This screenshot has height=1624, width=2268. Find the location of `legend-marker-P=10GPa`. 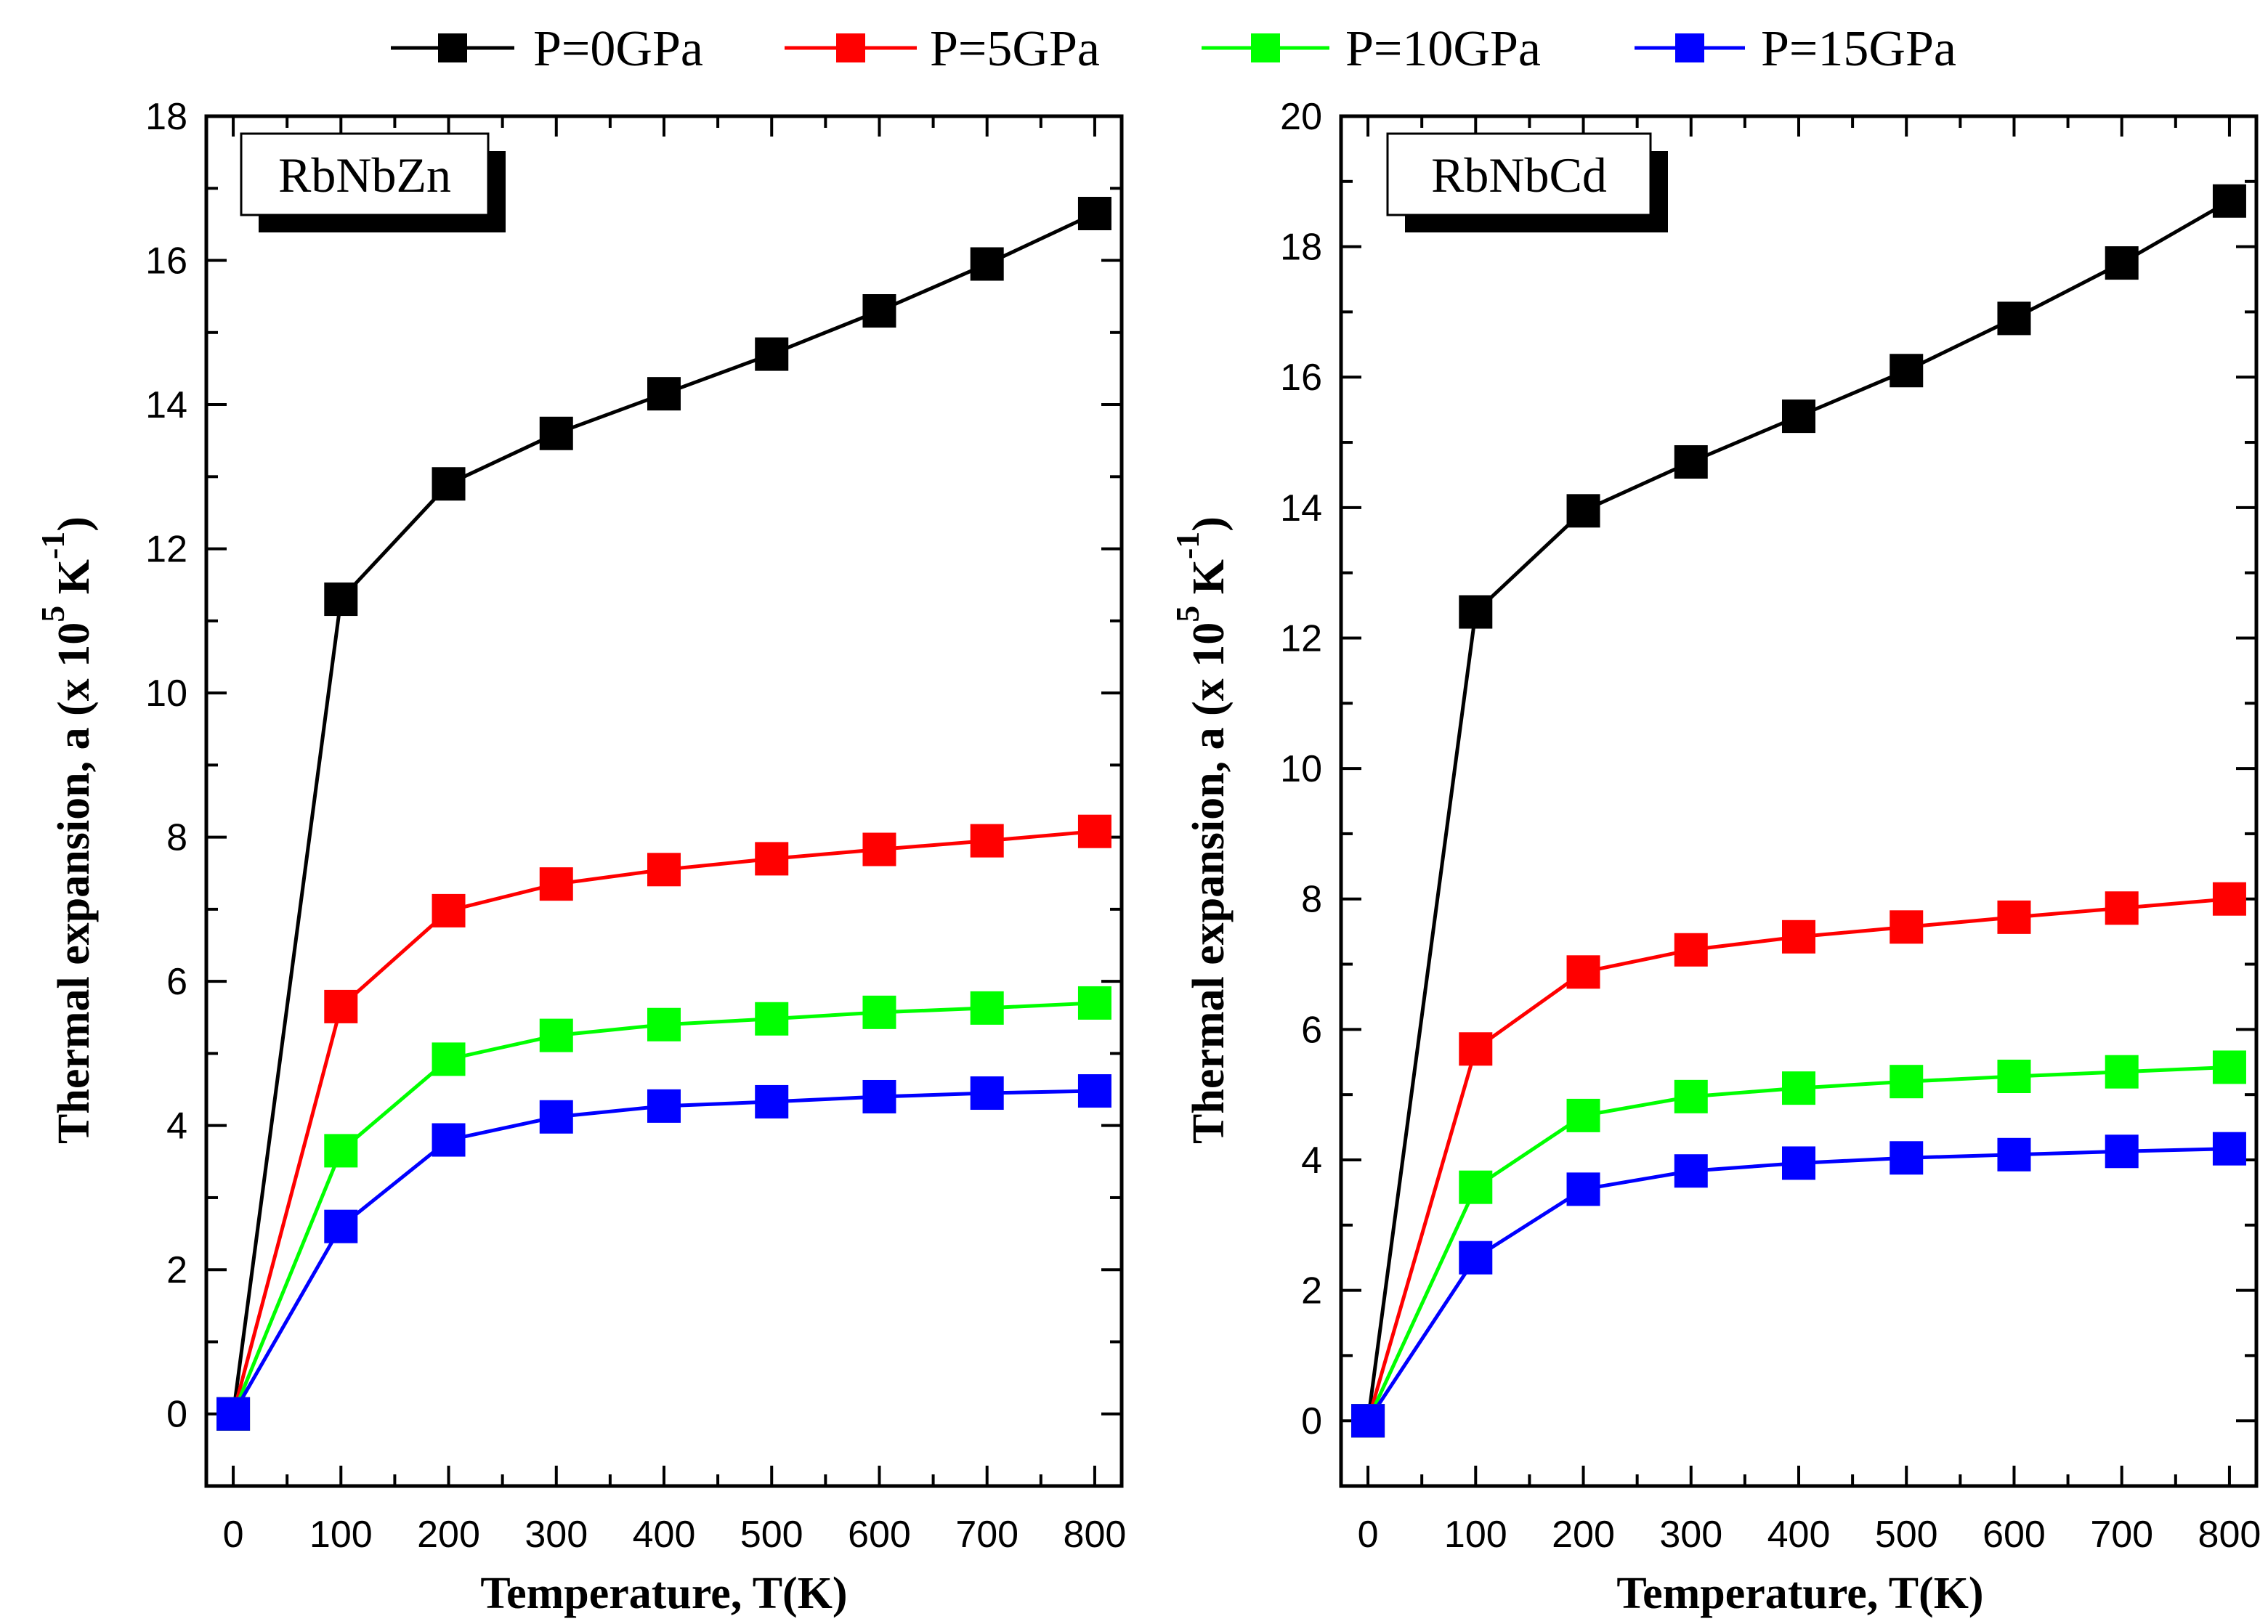

legend-marker-P=10GPa is located at coordinates (1265, 47).